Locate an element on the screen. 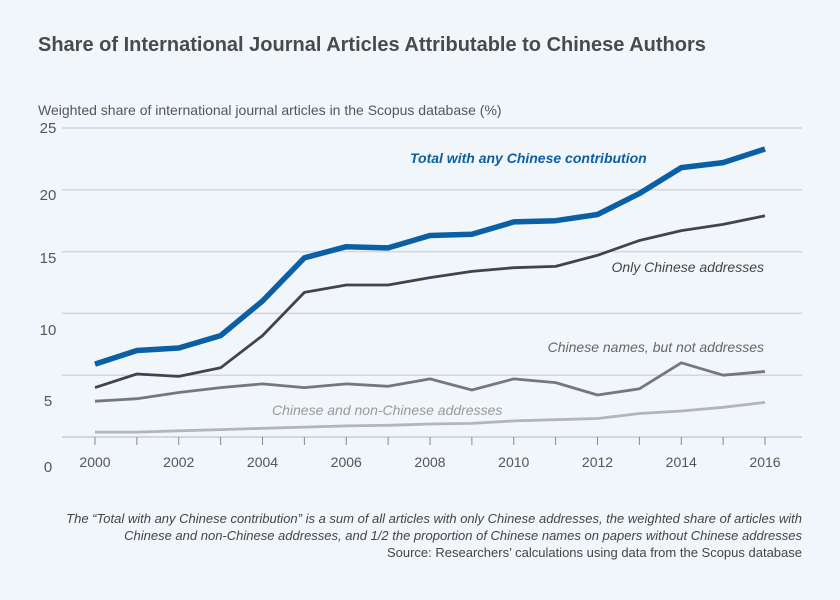 This screenshot has width=840, height=600. x-tick-label: 2006 is located at coordinates (346, 462).